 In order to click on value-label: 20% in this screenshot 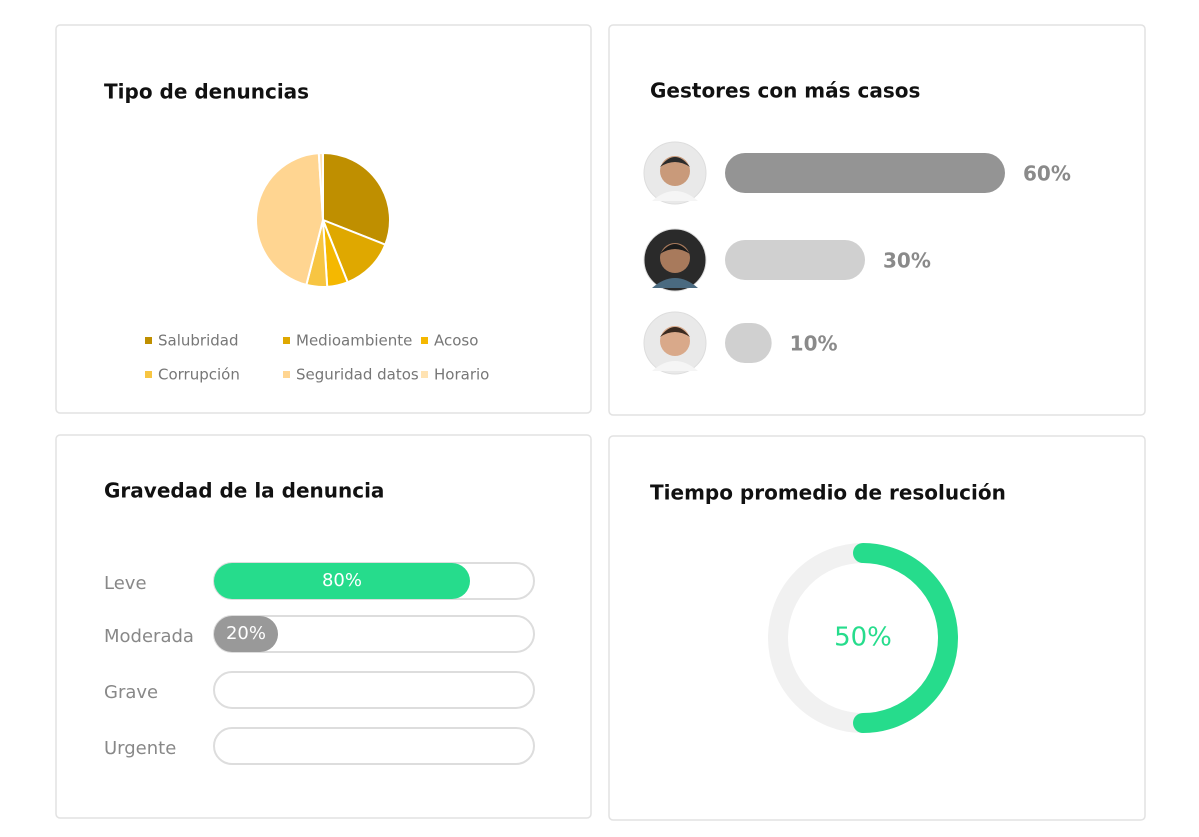, I will do `click(246, 633)`.